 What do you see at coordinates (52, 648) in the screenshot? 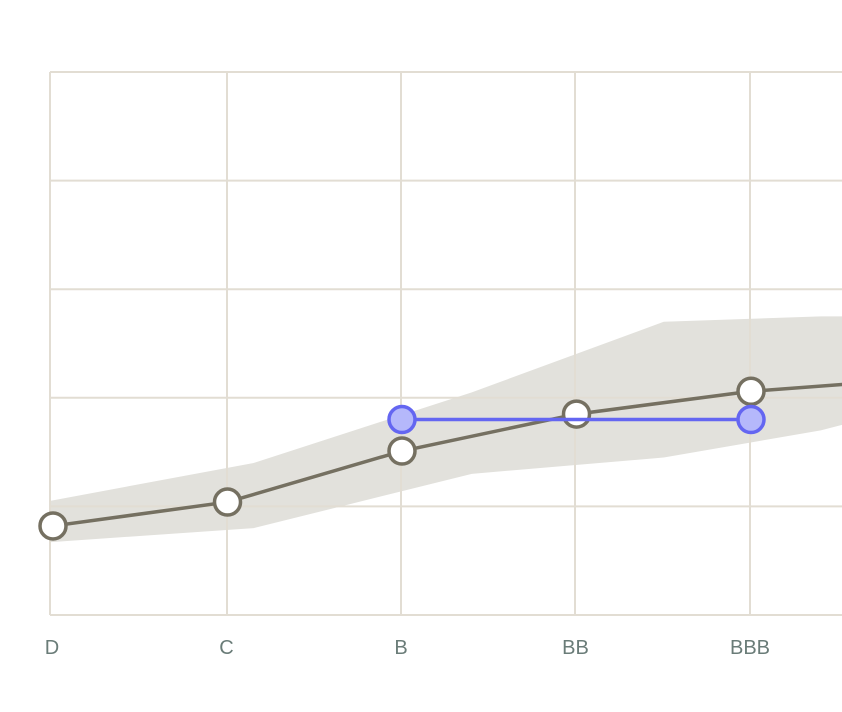
I see `x-tick-label: D` at bounding box center [52, 648].